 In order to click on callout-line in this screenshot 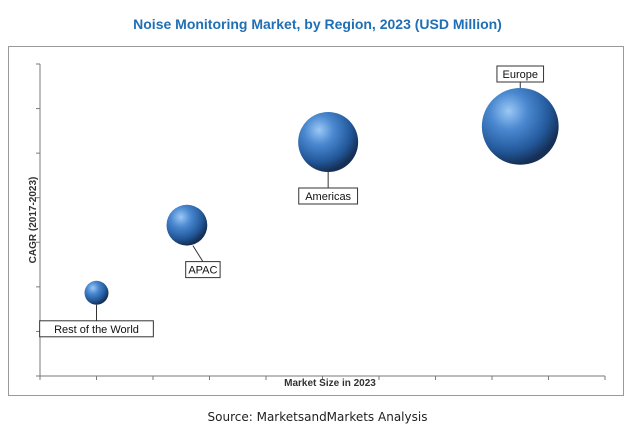, I will do `click(198, 253)`.